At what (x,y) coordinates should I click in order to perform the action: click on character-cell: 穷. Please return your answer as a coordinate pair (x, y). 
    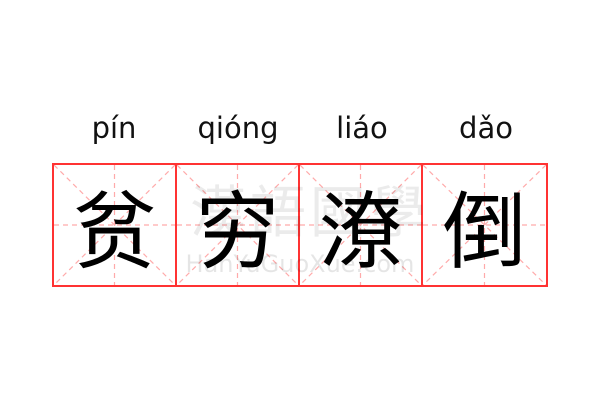
    Looking at the image, I should click on (238, 225).